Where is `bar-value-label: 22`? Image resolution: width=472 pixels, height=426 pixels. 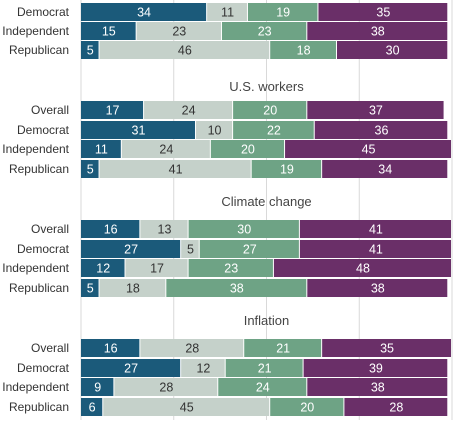 bar-value-label: 22 is located at coordinates (274, 131).